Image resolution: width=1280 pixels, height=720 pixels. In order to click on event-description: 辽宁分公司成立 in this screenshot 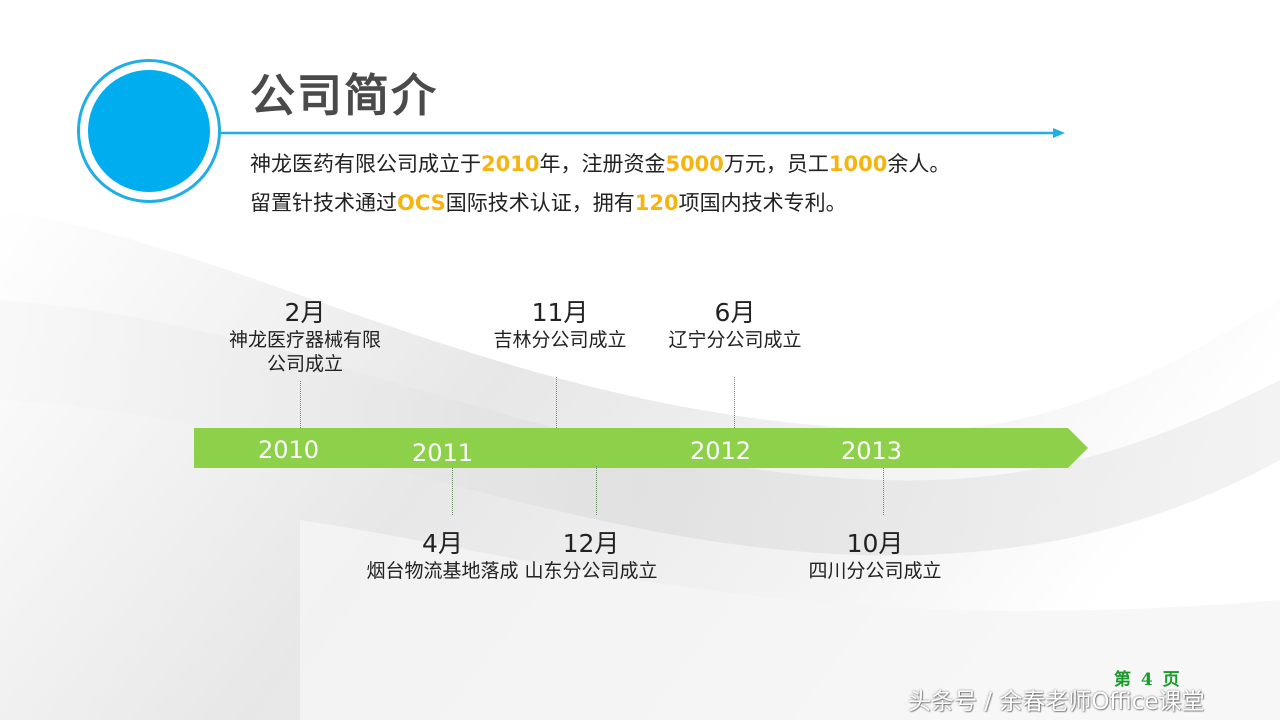, I will do `click(735, 340)`.